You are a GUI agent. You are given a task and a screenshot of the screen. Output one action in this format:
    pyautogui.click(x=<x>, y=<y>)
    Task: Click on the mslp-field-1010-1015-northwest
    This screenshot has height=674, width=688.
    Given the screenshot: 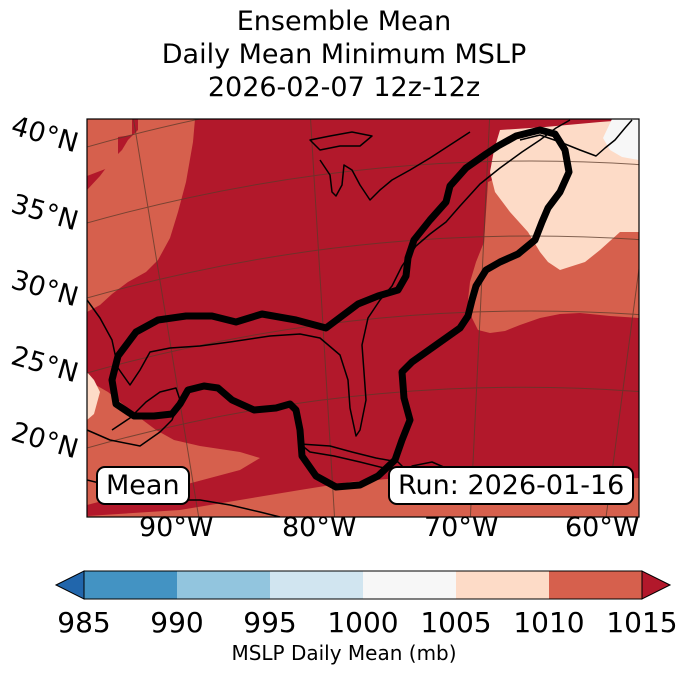 What is the action you would take?
    pyautogui.click(x=109, y=147)
    